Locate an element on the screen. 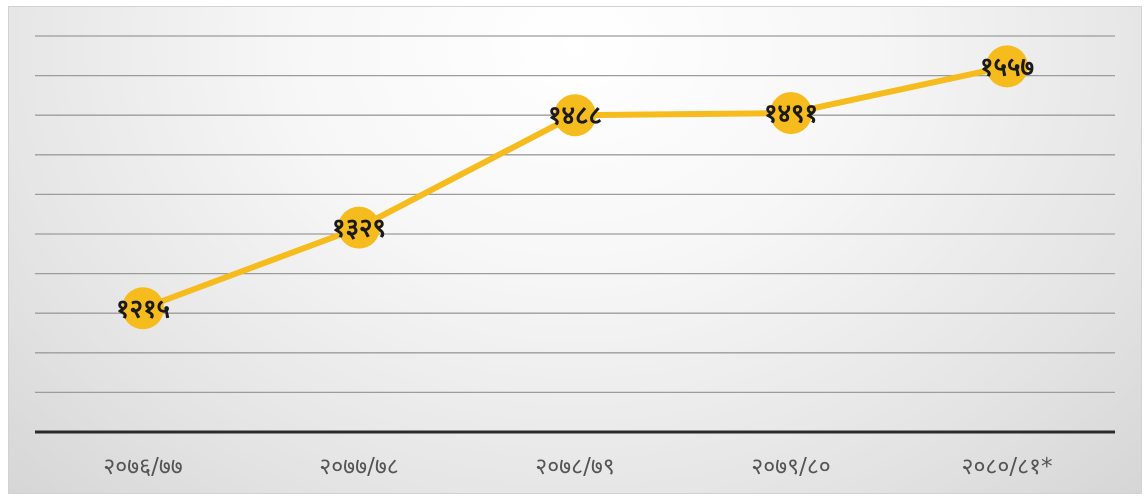  x-tick-label: २०७९/८० is located at coordinates (791, 467).